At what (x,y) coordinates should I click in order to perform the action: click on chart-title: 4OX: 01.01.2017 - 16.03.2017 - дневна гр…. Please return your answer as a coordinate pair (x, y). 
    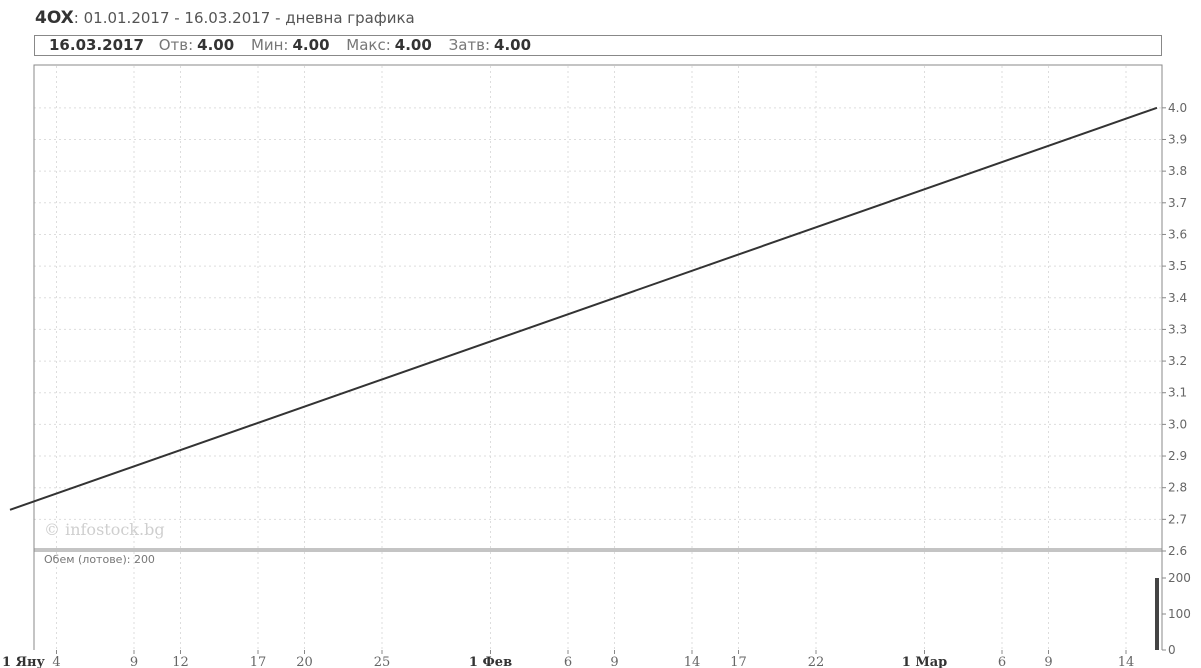
    Looking at the image, I should click on (225, 18).